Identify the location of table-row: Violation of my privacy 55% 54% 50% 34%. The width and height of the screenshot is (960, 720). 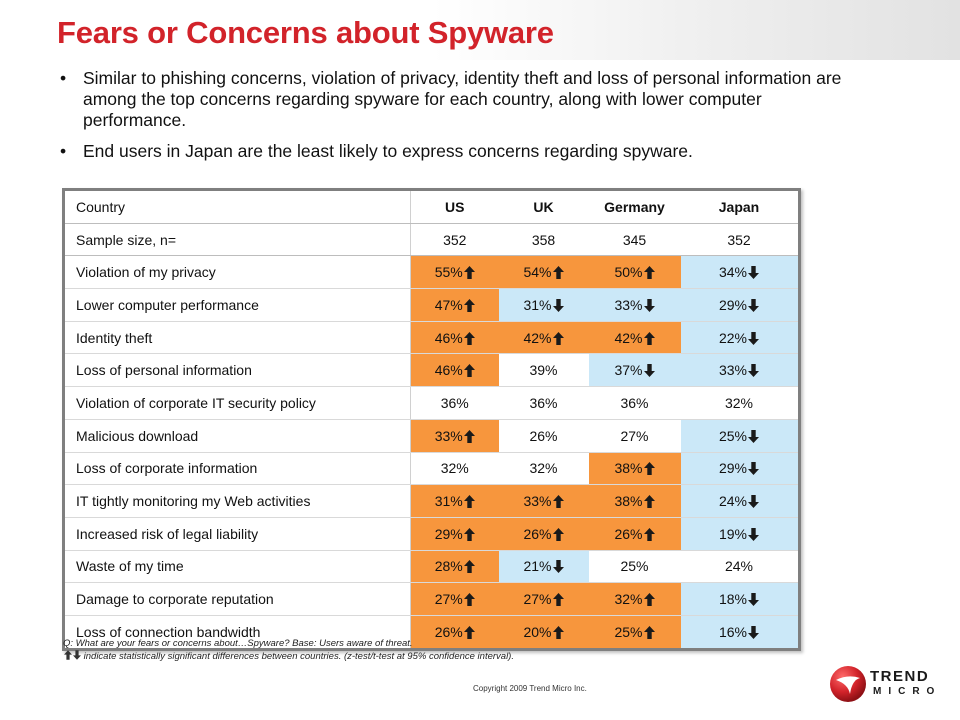
(431, 272).